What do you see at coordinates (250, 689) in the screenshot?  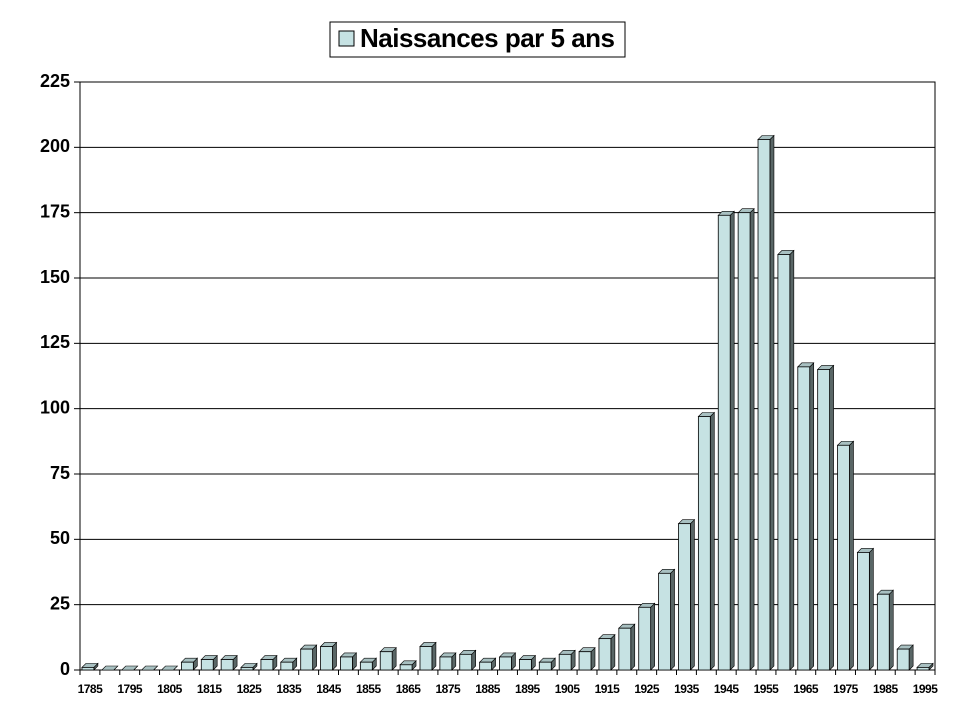 I see `x-tick-label: 1825` at bounding box center [250, 689].